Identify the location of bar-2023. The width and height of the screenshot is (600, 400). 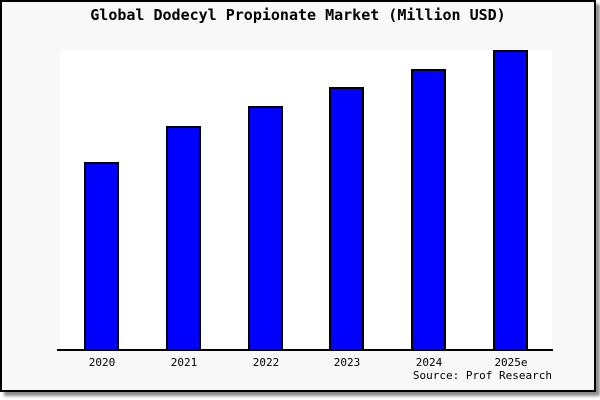
(346, 219).